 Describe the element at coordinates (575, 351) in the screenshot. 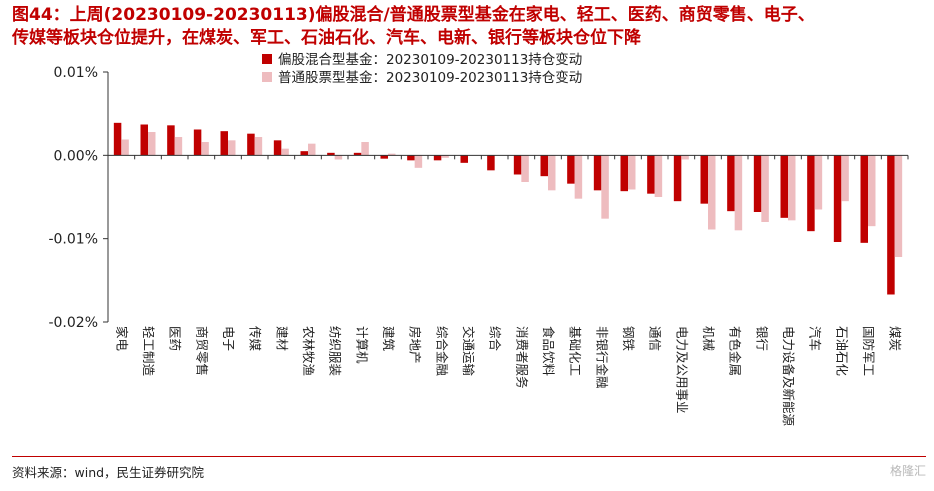

I see `x-tick-label: 基础化工` at that location.